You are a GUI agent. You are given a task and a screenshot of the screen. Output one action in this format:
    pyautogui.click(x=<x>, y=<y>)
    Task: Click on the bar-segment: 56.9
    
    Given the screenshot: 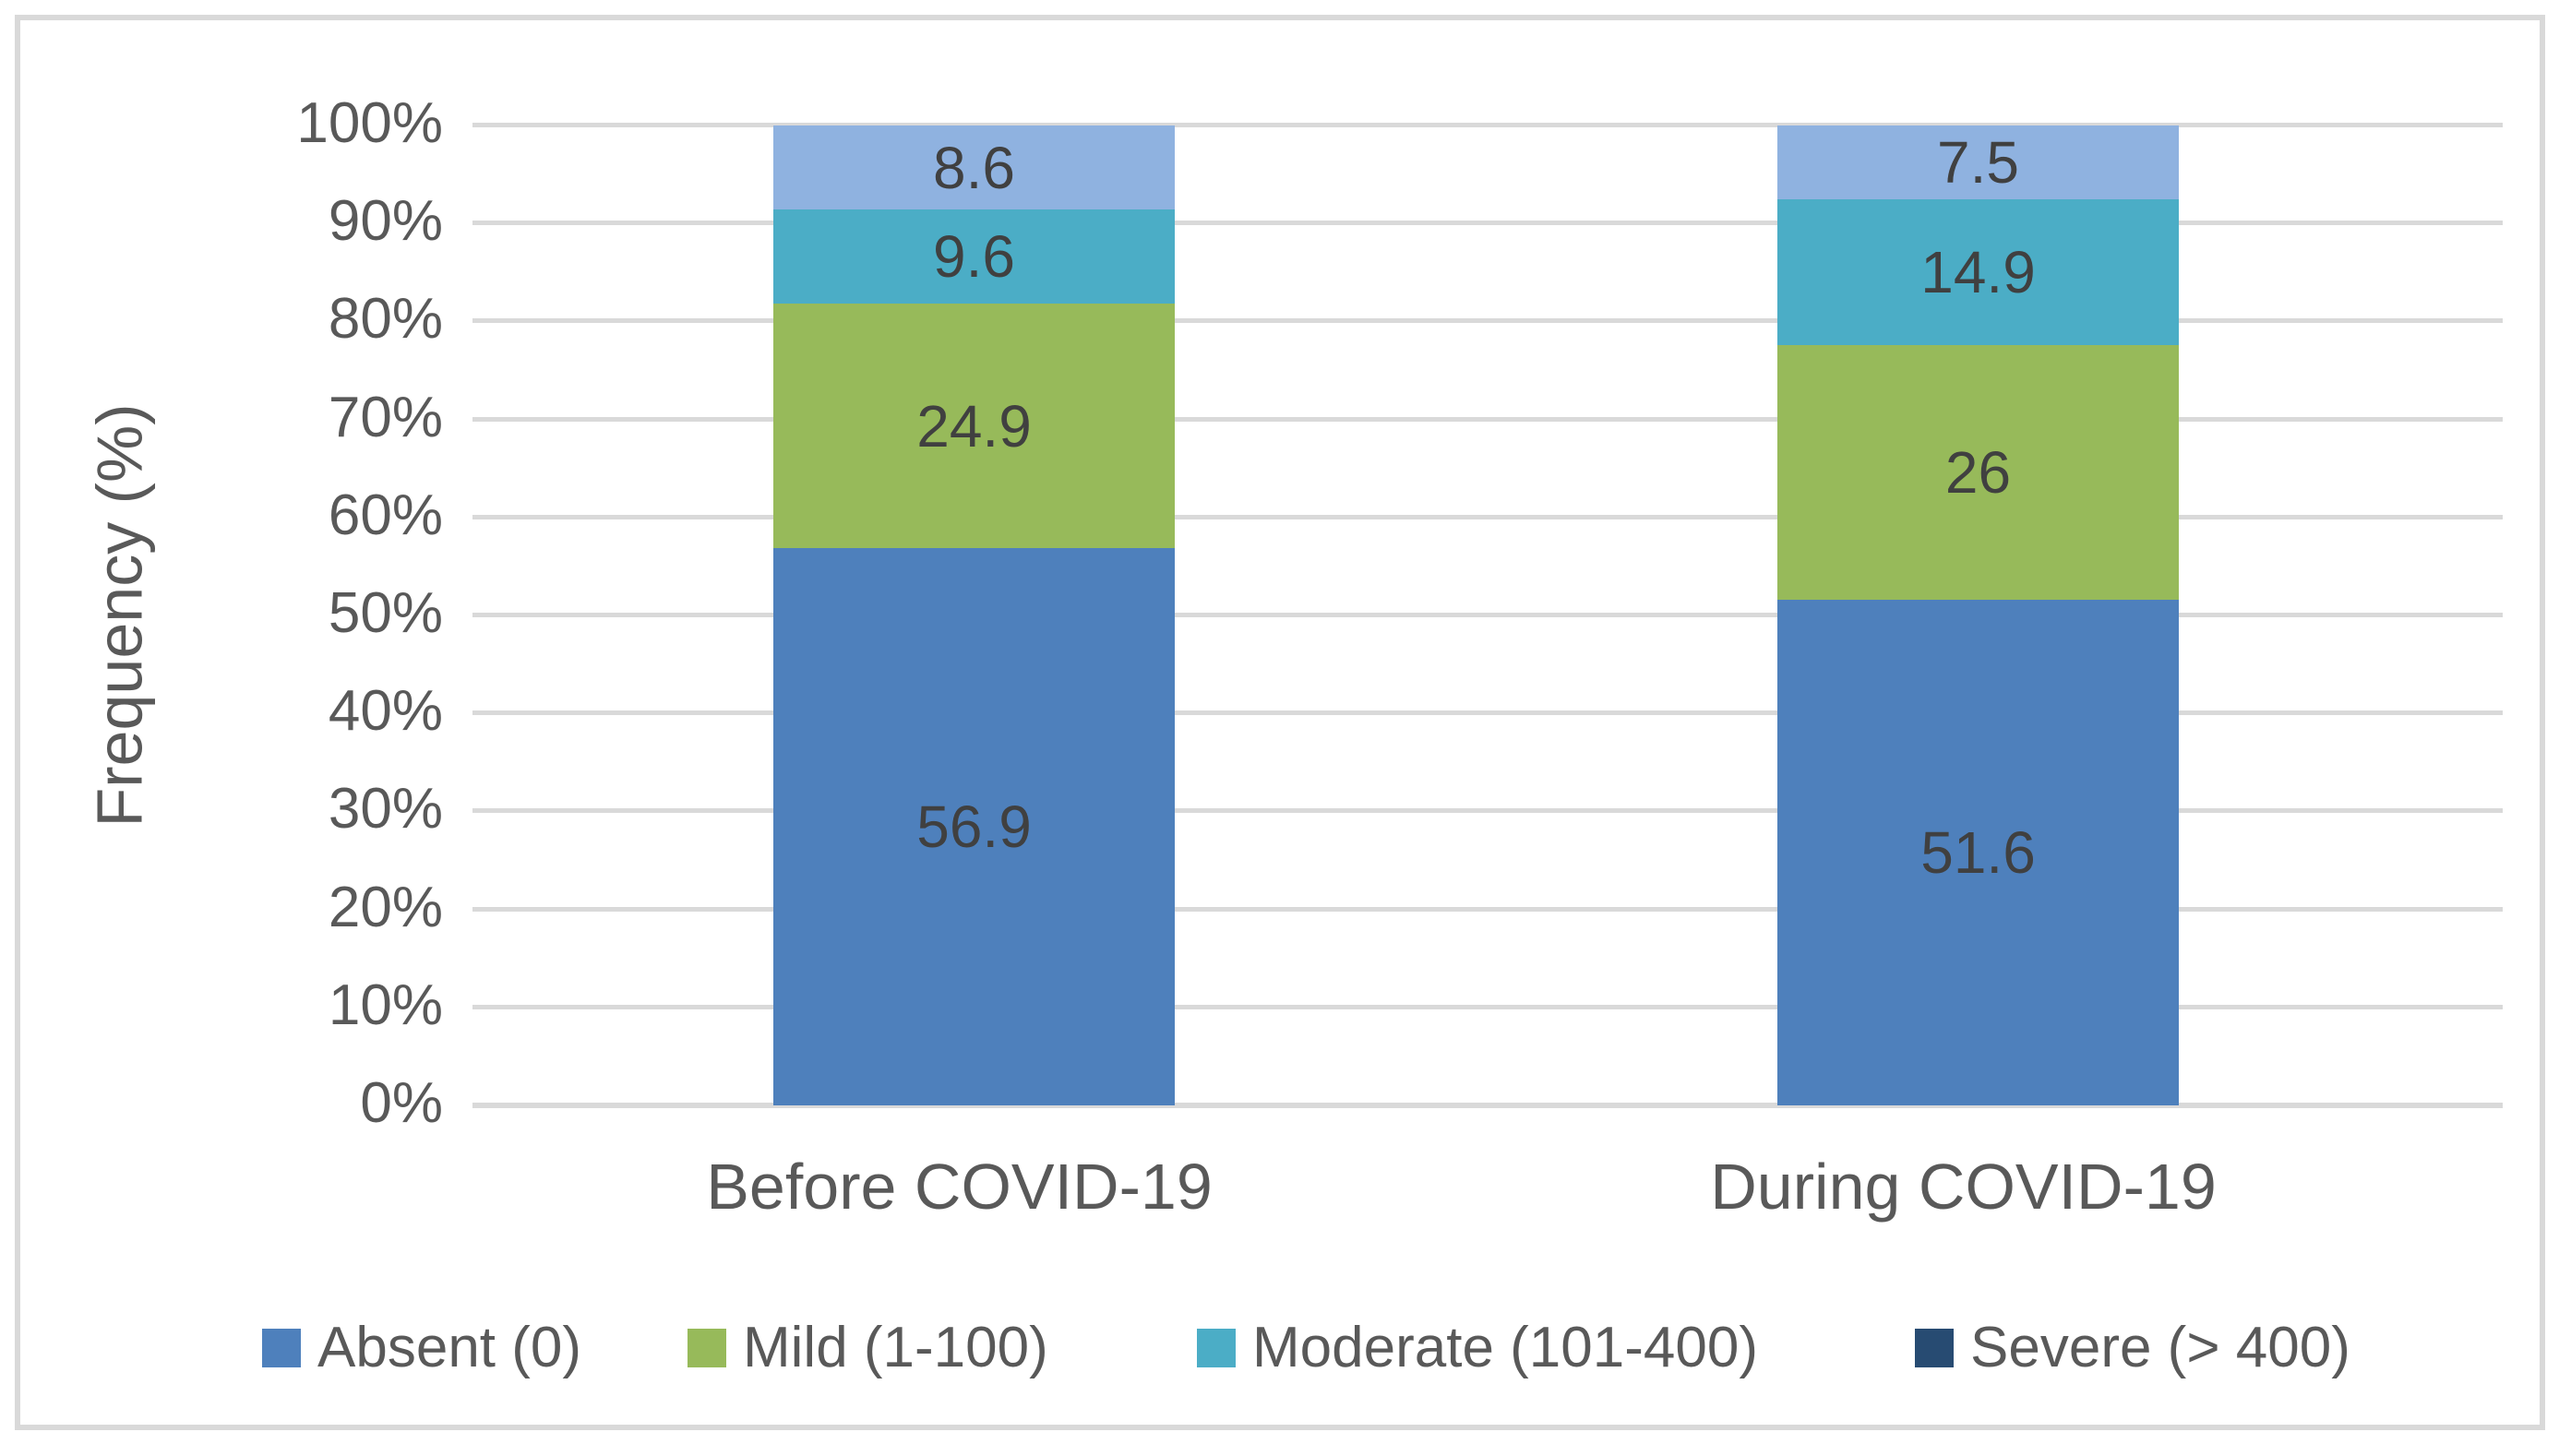 What is the action you would take?
    pyautogui.click(x=974, y=826)
    